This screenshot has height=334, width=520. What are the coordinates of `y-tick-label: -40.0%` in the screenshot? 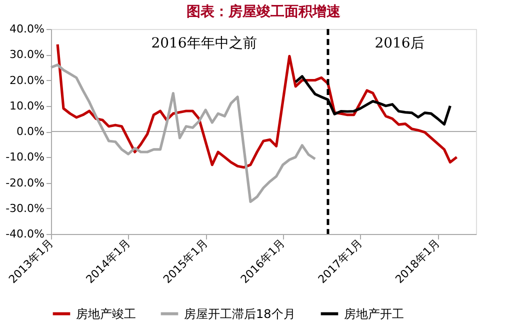 It's located at (25, 234).